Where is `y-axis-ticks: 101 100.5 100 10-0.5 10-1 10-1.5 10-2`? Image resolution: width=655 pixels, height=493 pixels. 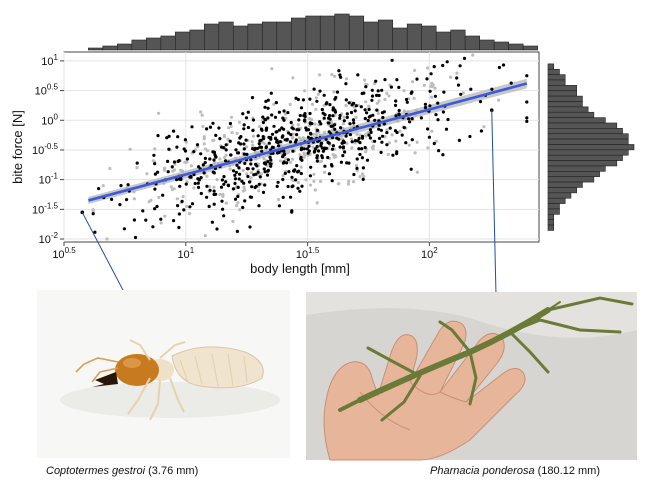
y-axis-ticks: 101 100.5 100 10-0.5 10-1 10-1.5 10-2 is located at coordinates (48, 149).